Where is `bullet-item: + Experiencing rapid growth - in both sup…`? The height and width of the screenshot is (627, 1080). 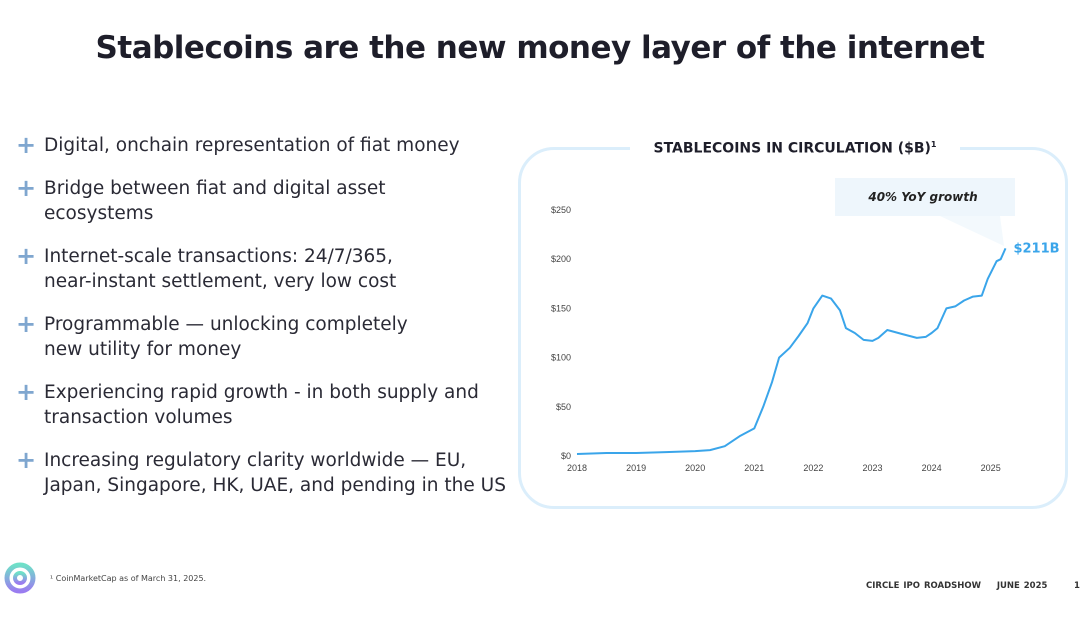
bullet-item: + Experiencing rapid growth - in both sup… is located at coordinates (266, 405).